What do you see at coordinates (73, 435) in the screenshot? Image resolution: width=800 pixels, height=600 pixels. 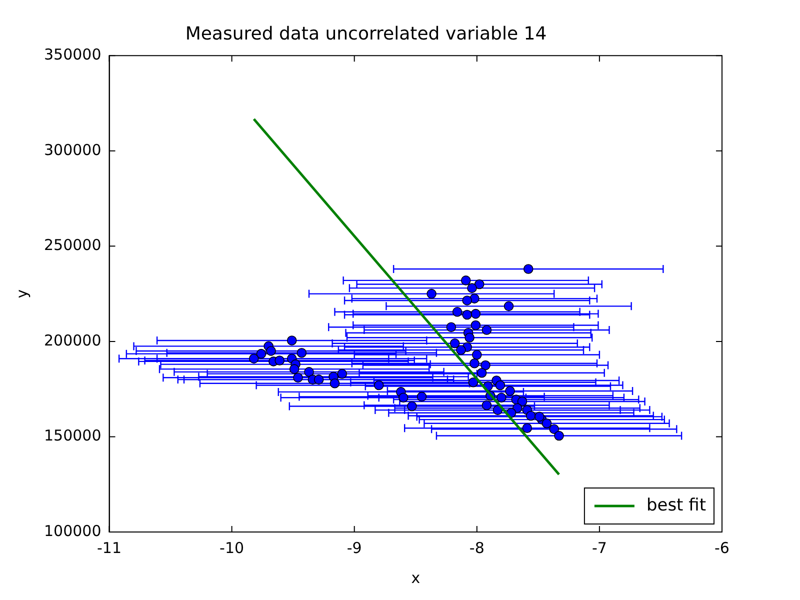 I see `y-tick-label: 150000` at bounding box center [73, 435].